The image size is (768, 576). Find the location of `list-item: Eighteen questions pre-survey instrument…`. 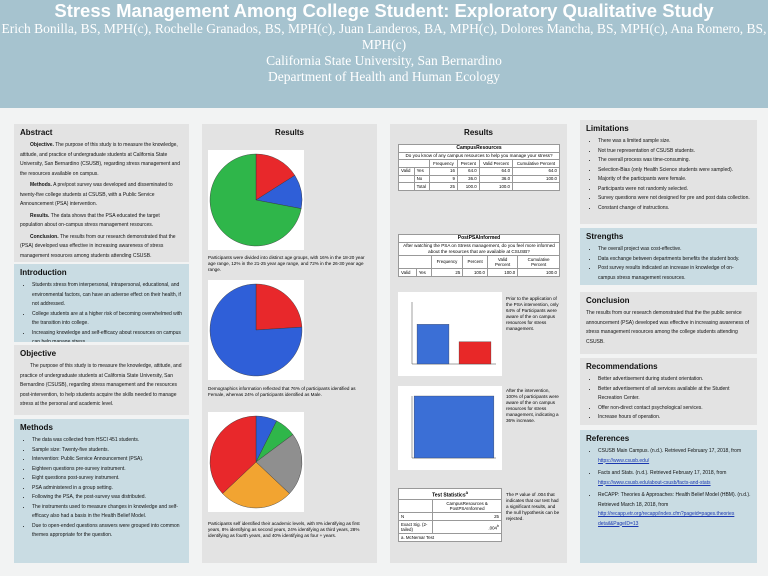

list-item: Eighteen questions pre-survey instrument… is located at coordinates (107, 470).